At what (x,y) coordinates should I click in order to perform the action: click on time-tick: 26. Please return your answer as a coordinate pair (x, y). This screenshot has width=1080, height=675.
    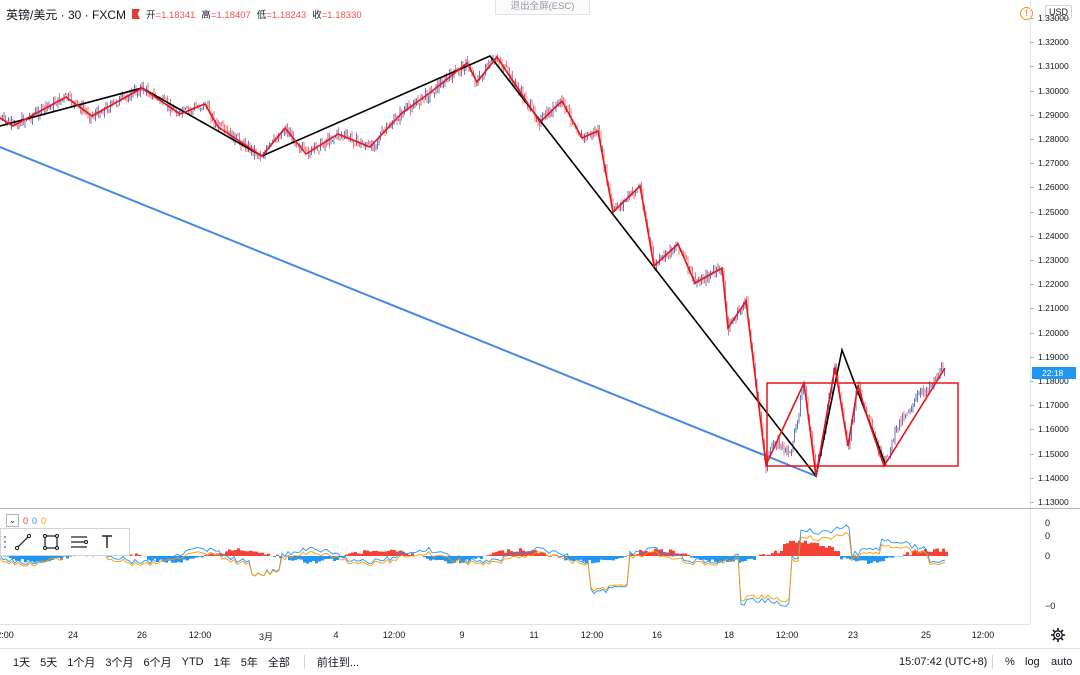
    Looking at the image, I should click on (142, 635).